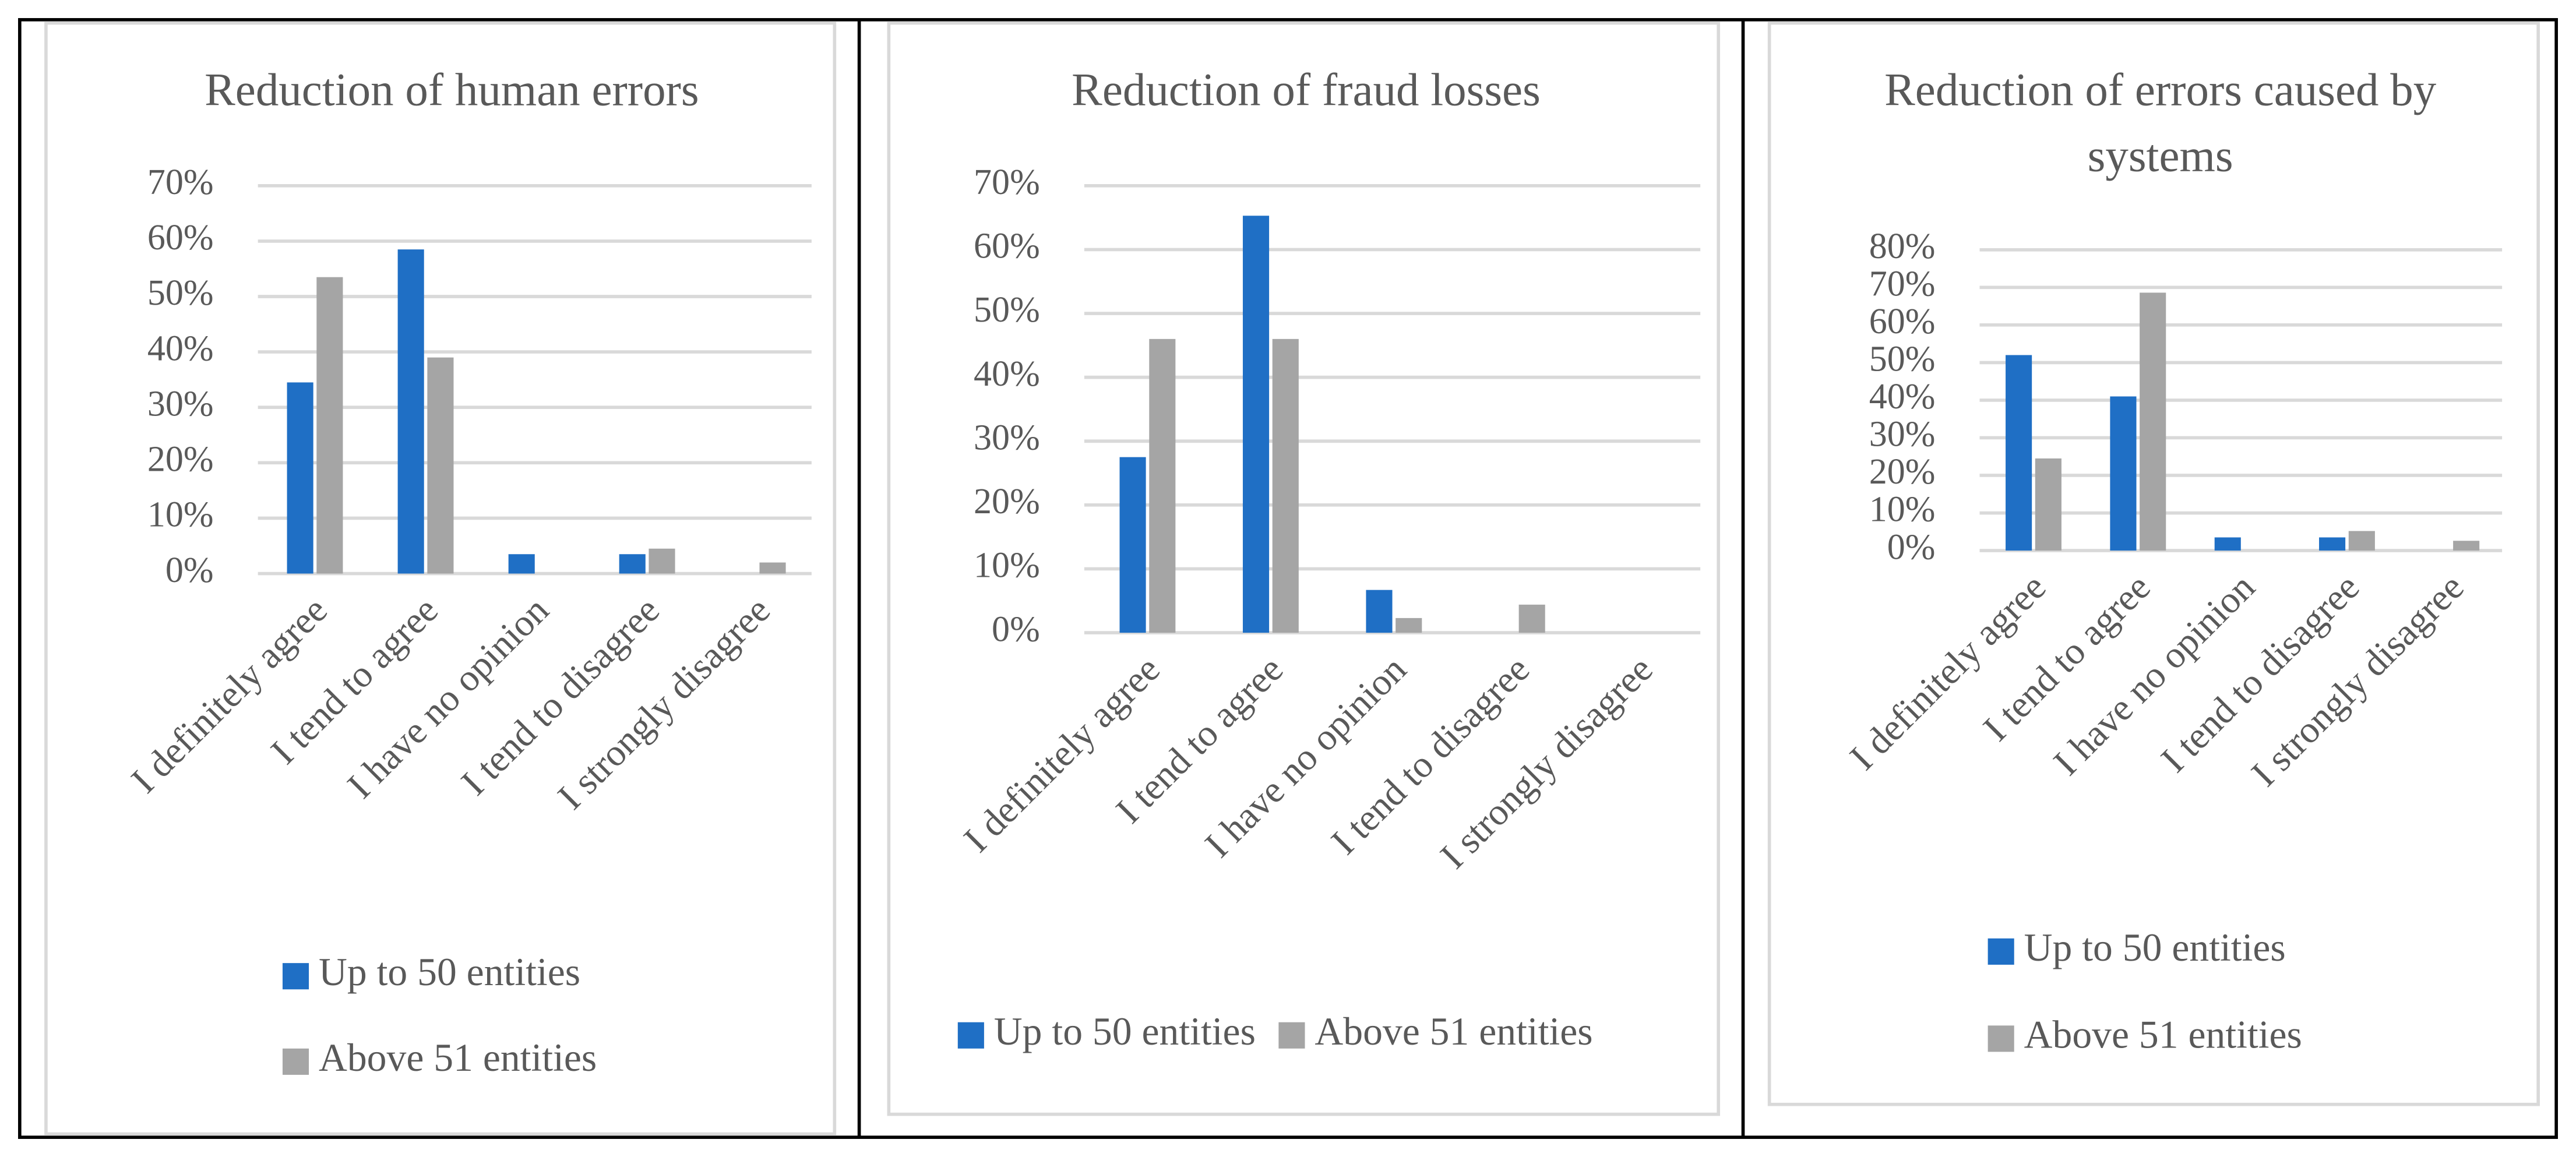  What do you see at coordinates (448, 697) in the screenshot?
I see `x-tick-label: I have no opinion` at bounding box center [448, 697].